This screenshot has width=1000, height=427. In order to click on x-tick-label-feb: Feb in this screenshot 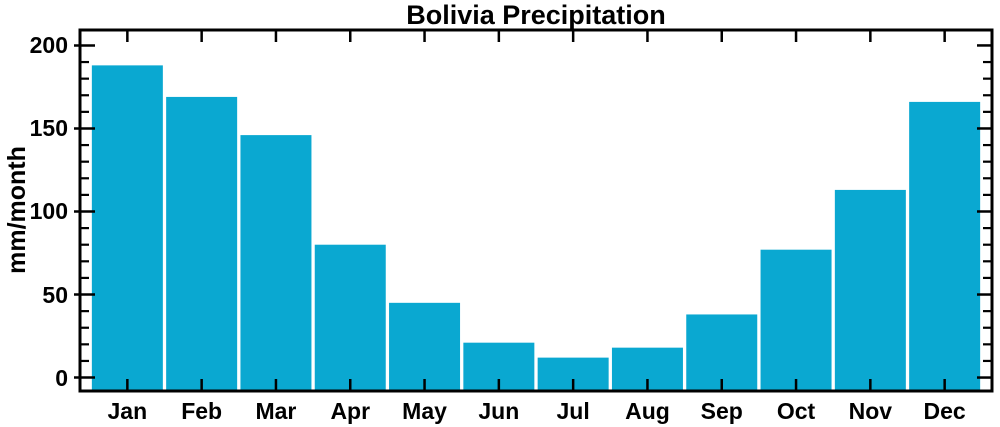, I will do `click(202, 411)`.